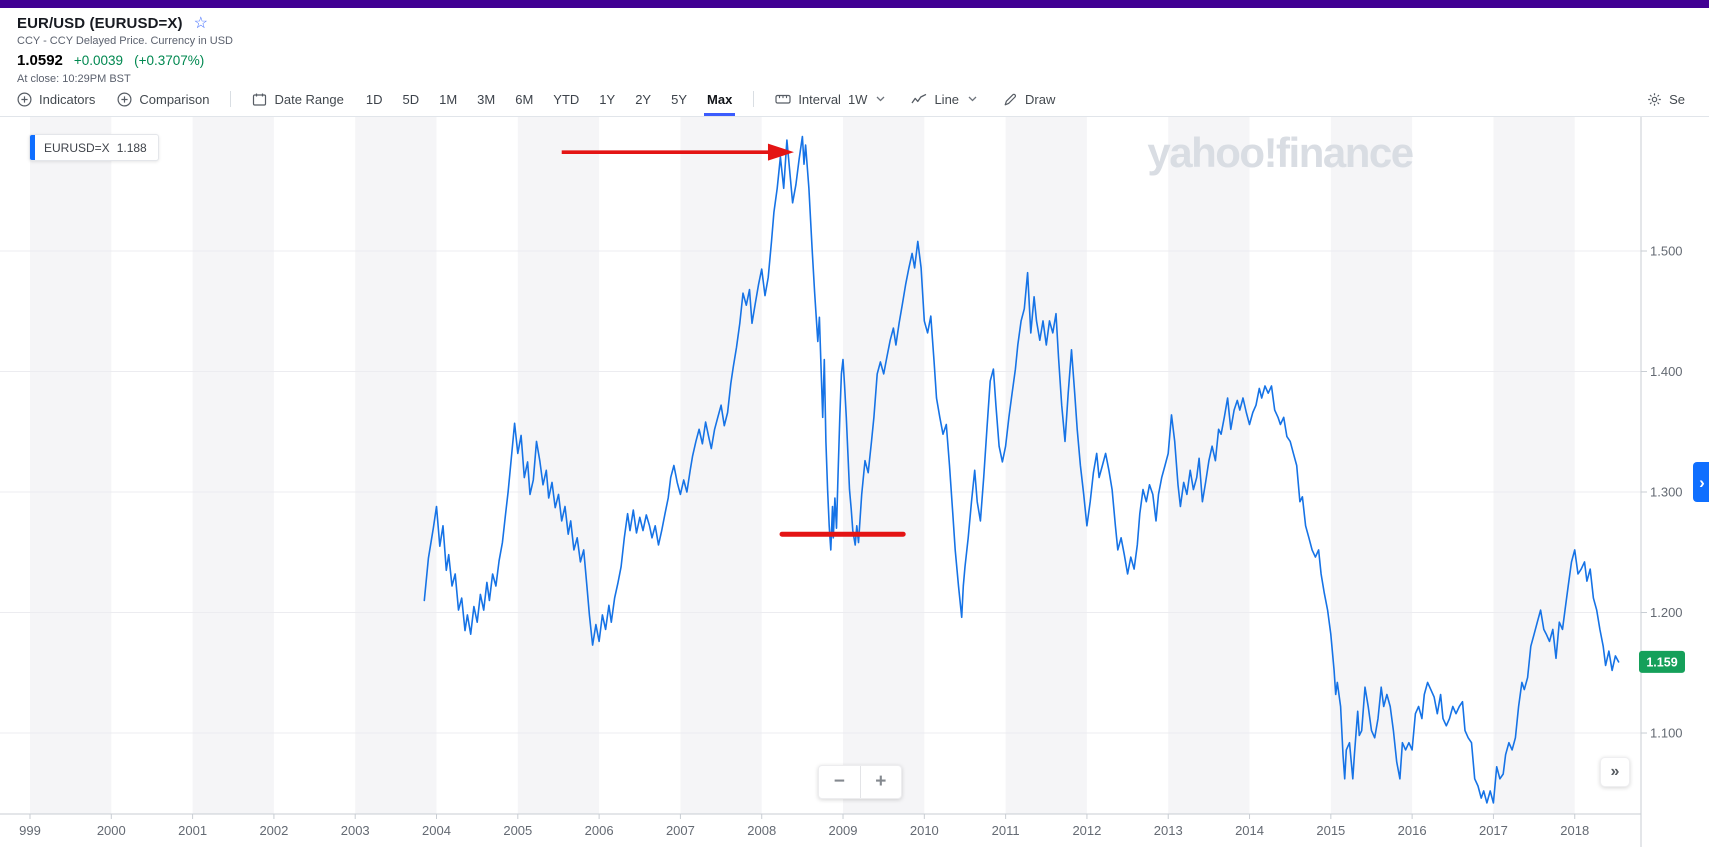 This screenshot has height=861, width=1709. Describe the element at coordinates (783, 99) in the screenshot. I see `interval-ruler-icon` at that location.